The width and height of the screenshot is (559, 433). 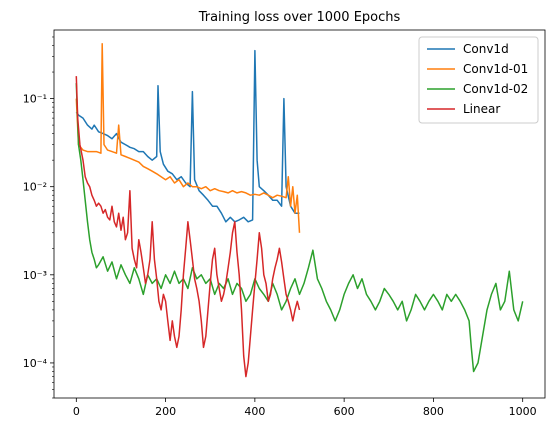 What do you see at coordinates (35, 99) in the screenshot?
I see `y-tick-label: 10⁻¹` at bounding box center [35, 99].